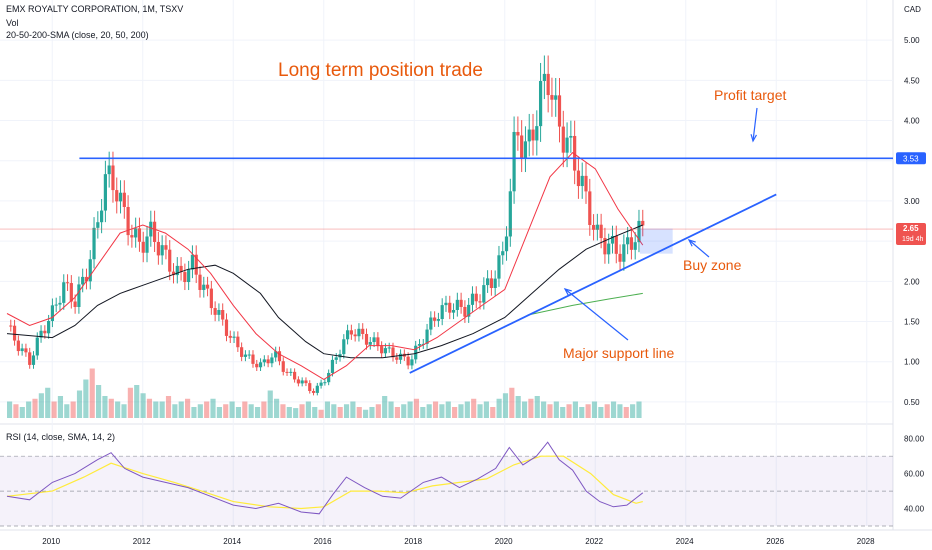 Image resolution: width=932 pixels, height=550 pixels. What do you see at coordinates (699, 248) in the screenshot?
I see `buy-arrow` at bounding box center [699, 248].